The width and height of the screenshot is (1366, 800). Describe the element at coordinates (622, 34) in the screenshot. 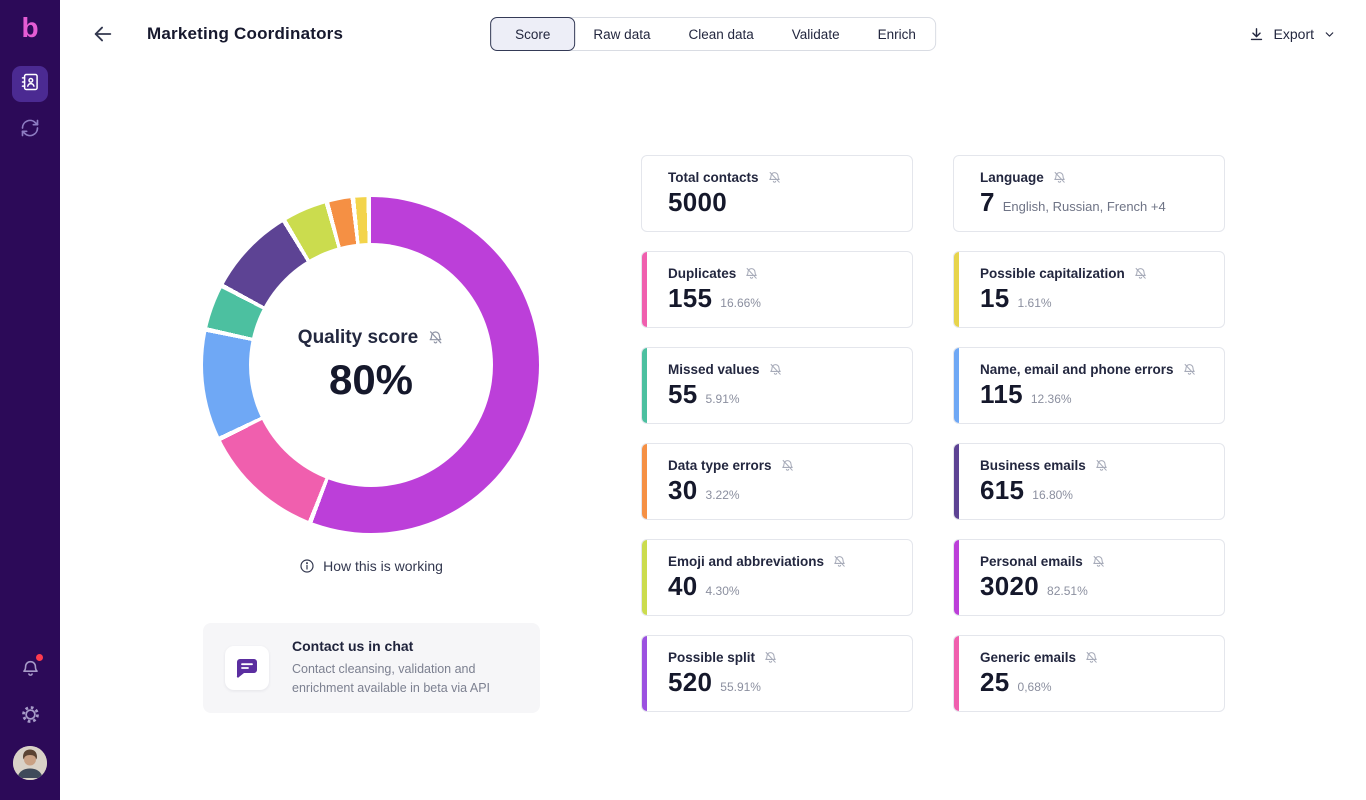

I see `tab-raw-data: Raw data` at that location.